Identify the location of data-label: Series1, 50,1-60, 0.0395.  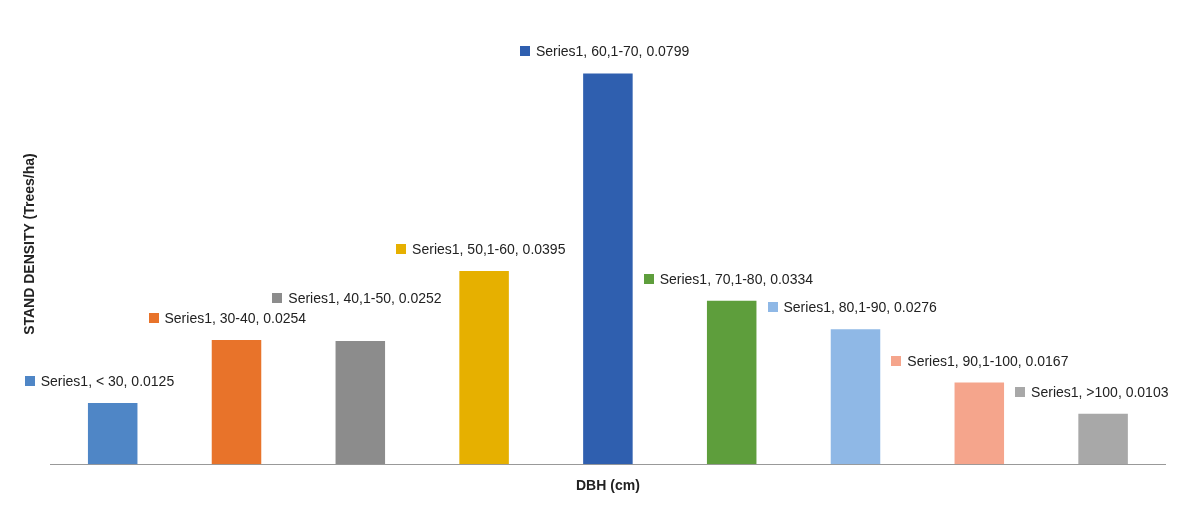
(489, 249).